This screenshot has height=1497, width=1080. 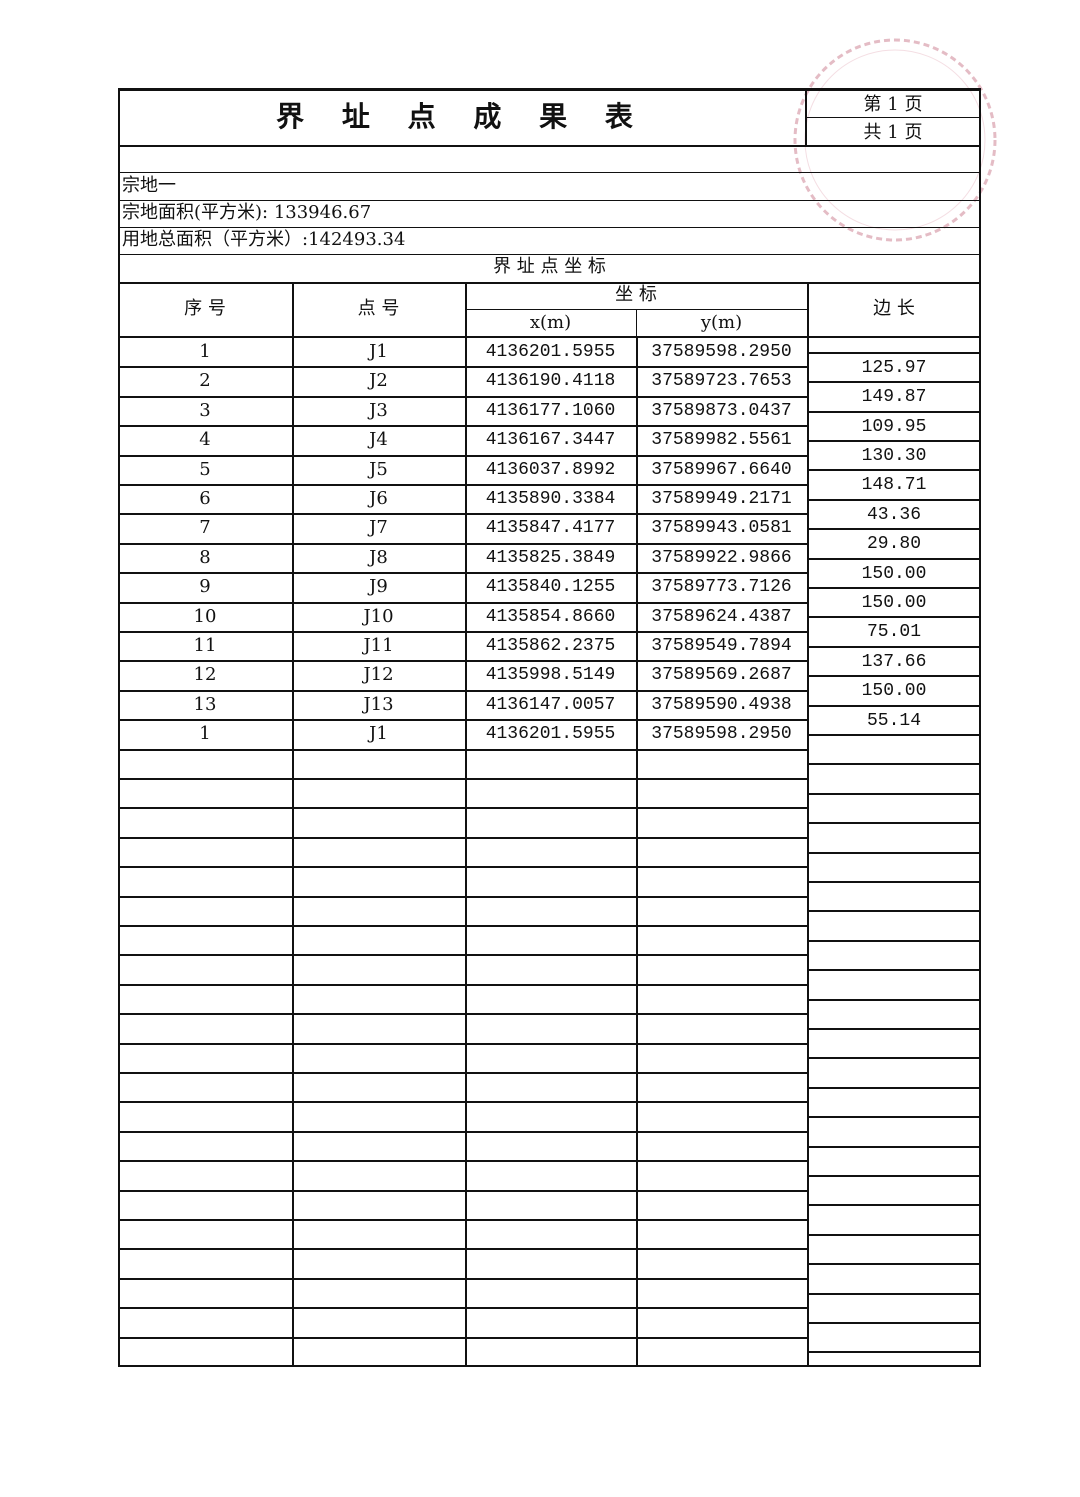 I want to click on row-point: J4, so click(x=378, y=439).